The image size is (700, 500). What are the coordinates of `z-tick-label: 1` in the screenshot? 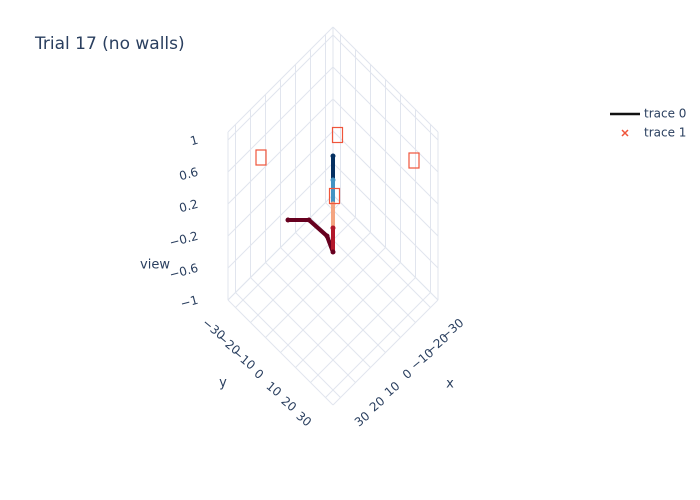 It's located at (194, 141).